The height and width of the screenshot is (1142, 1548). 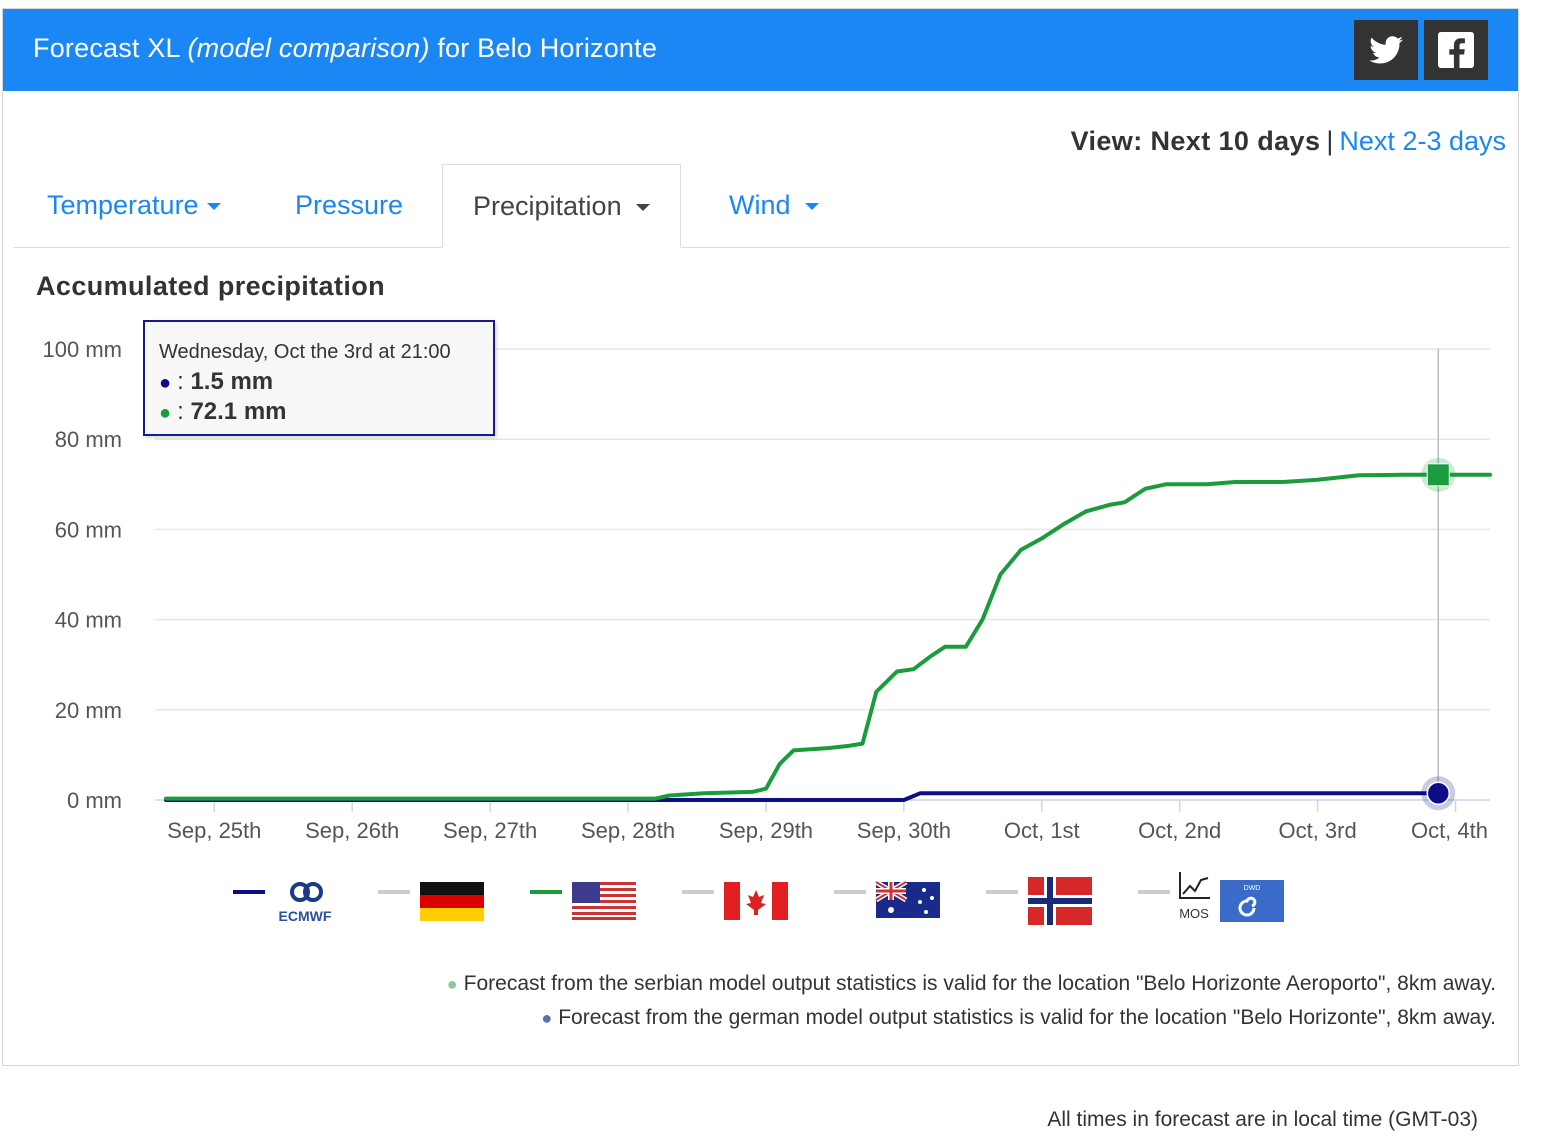 I want to click on ecmwf-logo-icon: ECMWF, so click(x=305, y=903).